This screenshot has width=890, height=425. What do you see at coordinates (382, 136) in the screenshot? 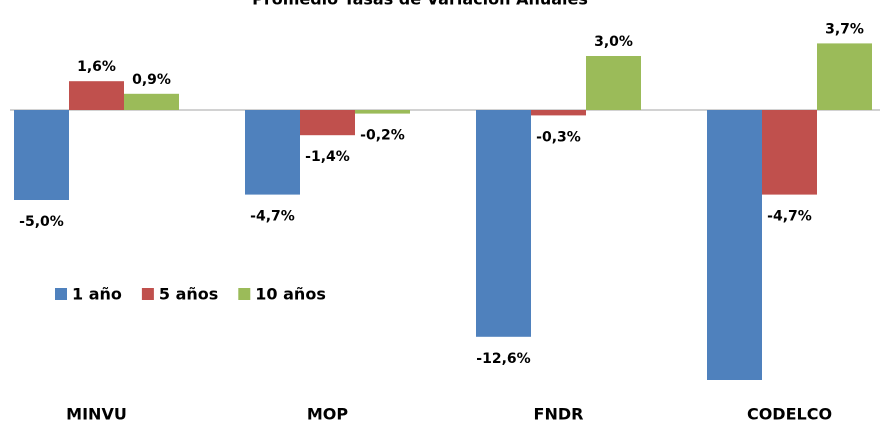
I see `data-label: -0,2%` at bounding box center [382, 136].